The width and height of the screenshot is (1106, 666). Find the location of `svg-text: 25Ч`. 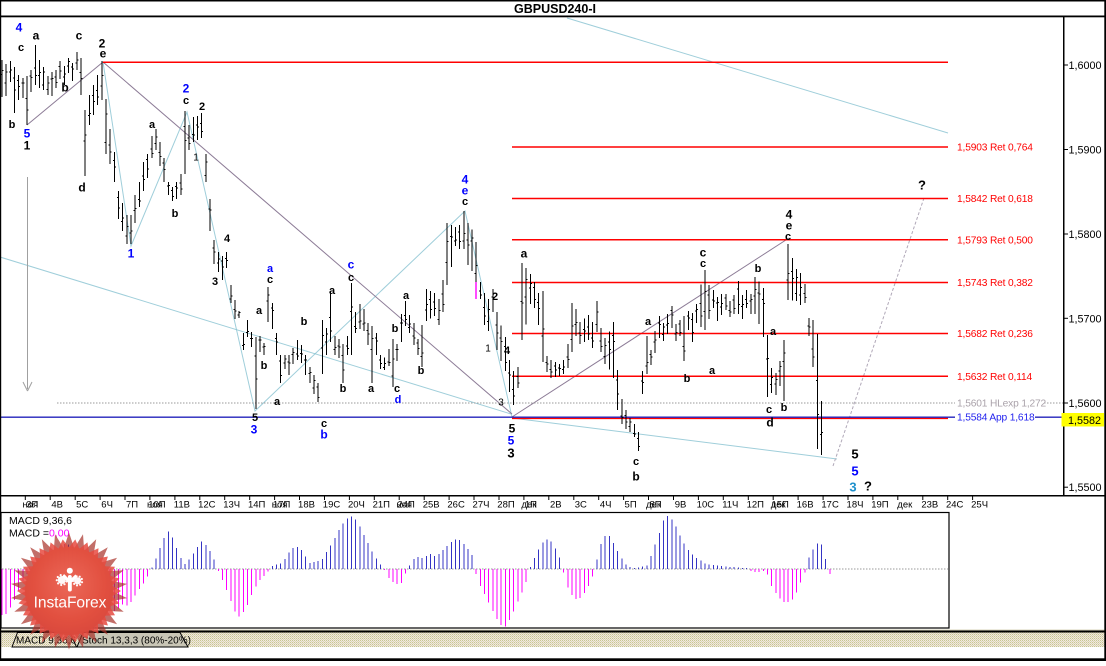

svg-text: 25Ч is located at coordinates (979, 505).